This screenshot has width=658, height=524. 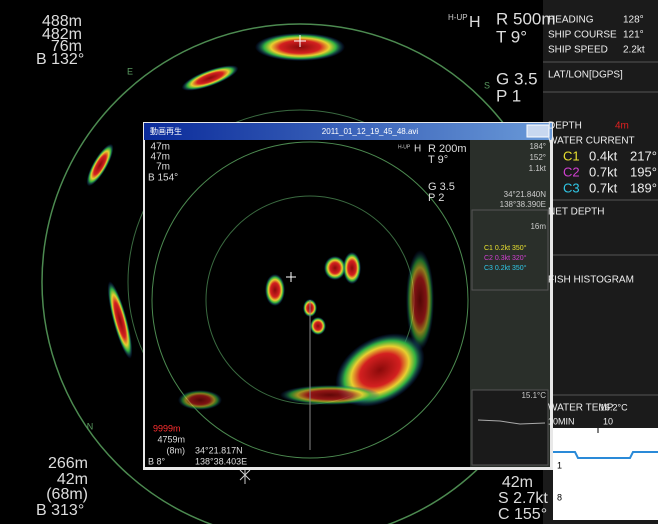 What do you see at coordinates (163, 167) in the screenshot?
I see `range-readout: 7m` at bounding box center [163, 167].